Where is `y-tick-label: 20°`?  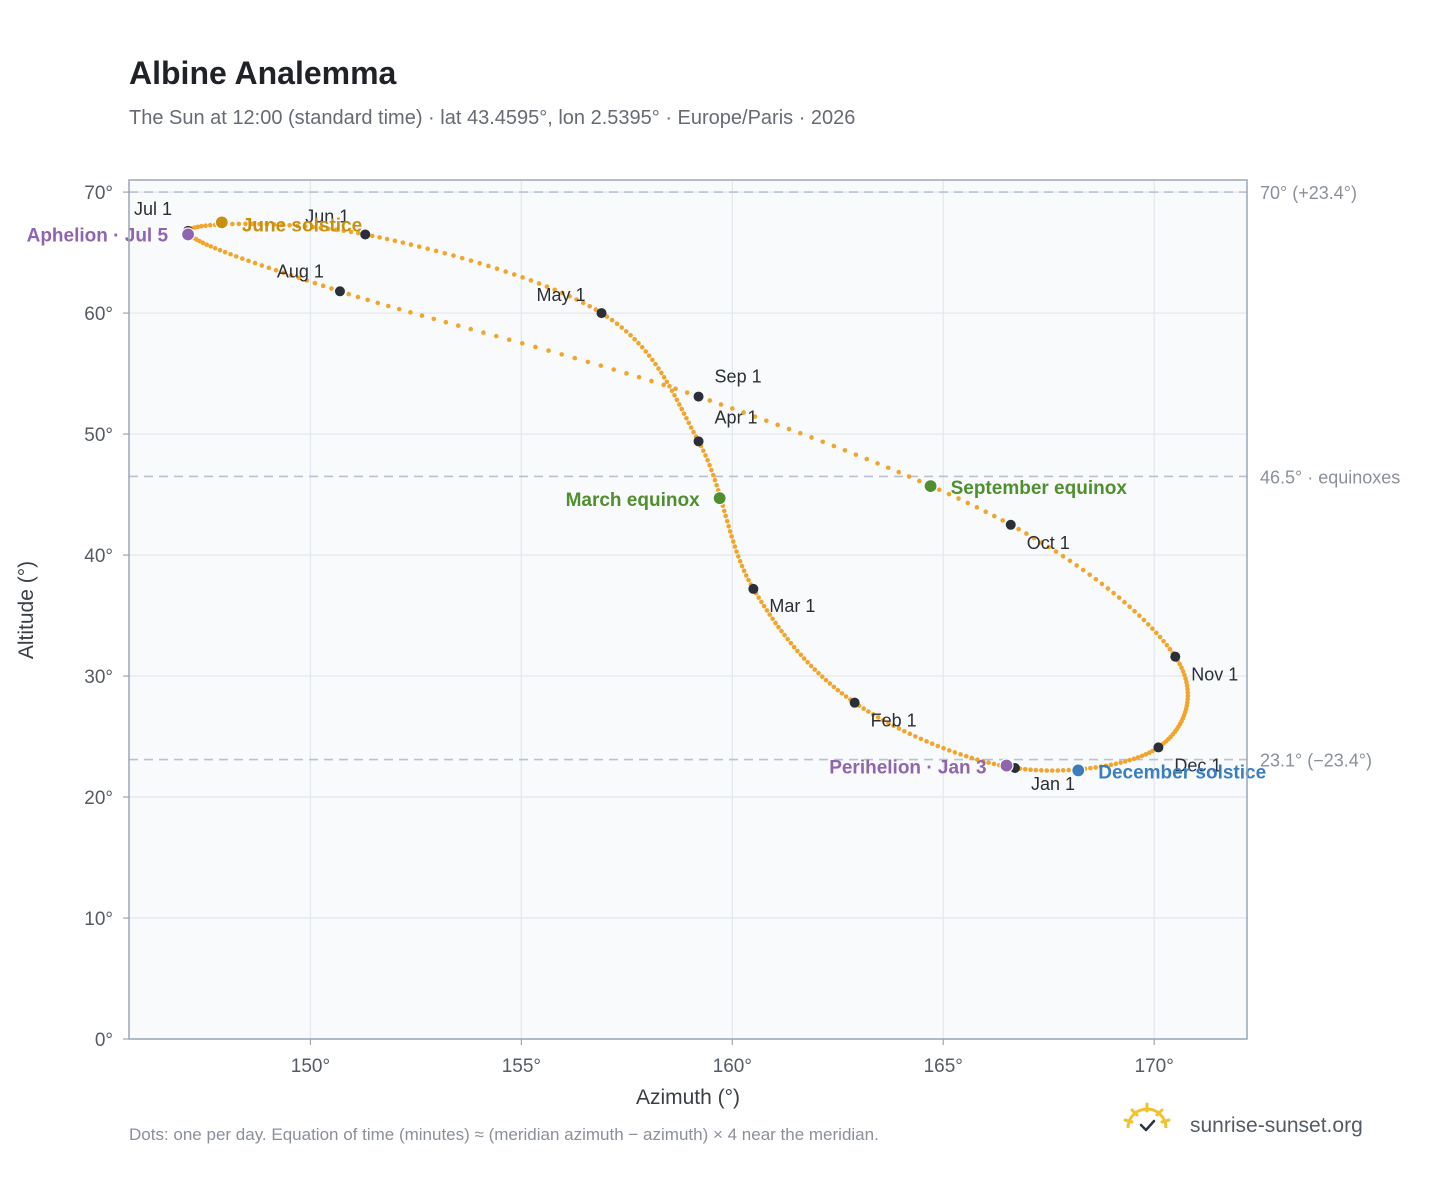
y-tick-label: 20° is located at coordinates (98, 798).